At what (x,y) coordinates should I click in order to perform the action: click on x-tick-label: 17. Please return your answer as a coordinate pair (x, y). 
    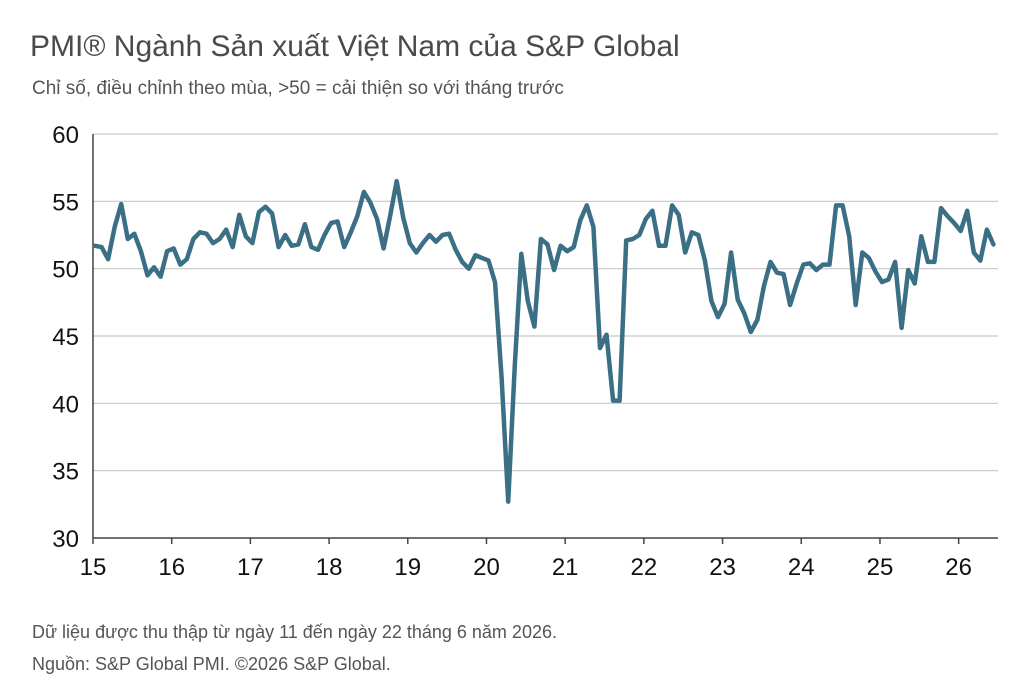
    Looking at the image, I should click on (250, 567).